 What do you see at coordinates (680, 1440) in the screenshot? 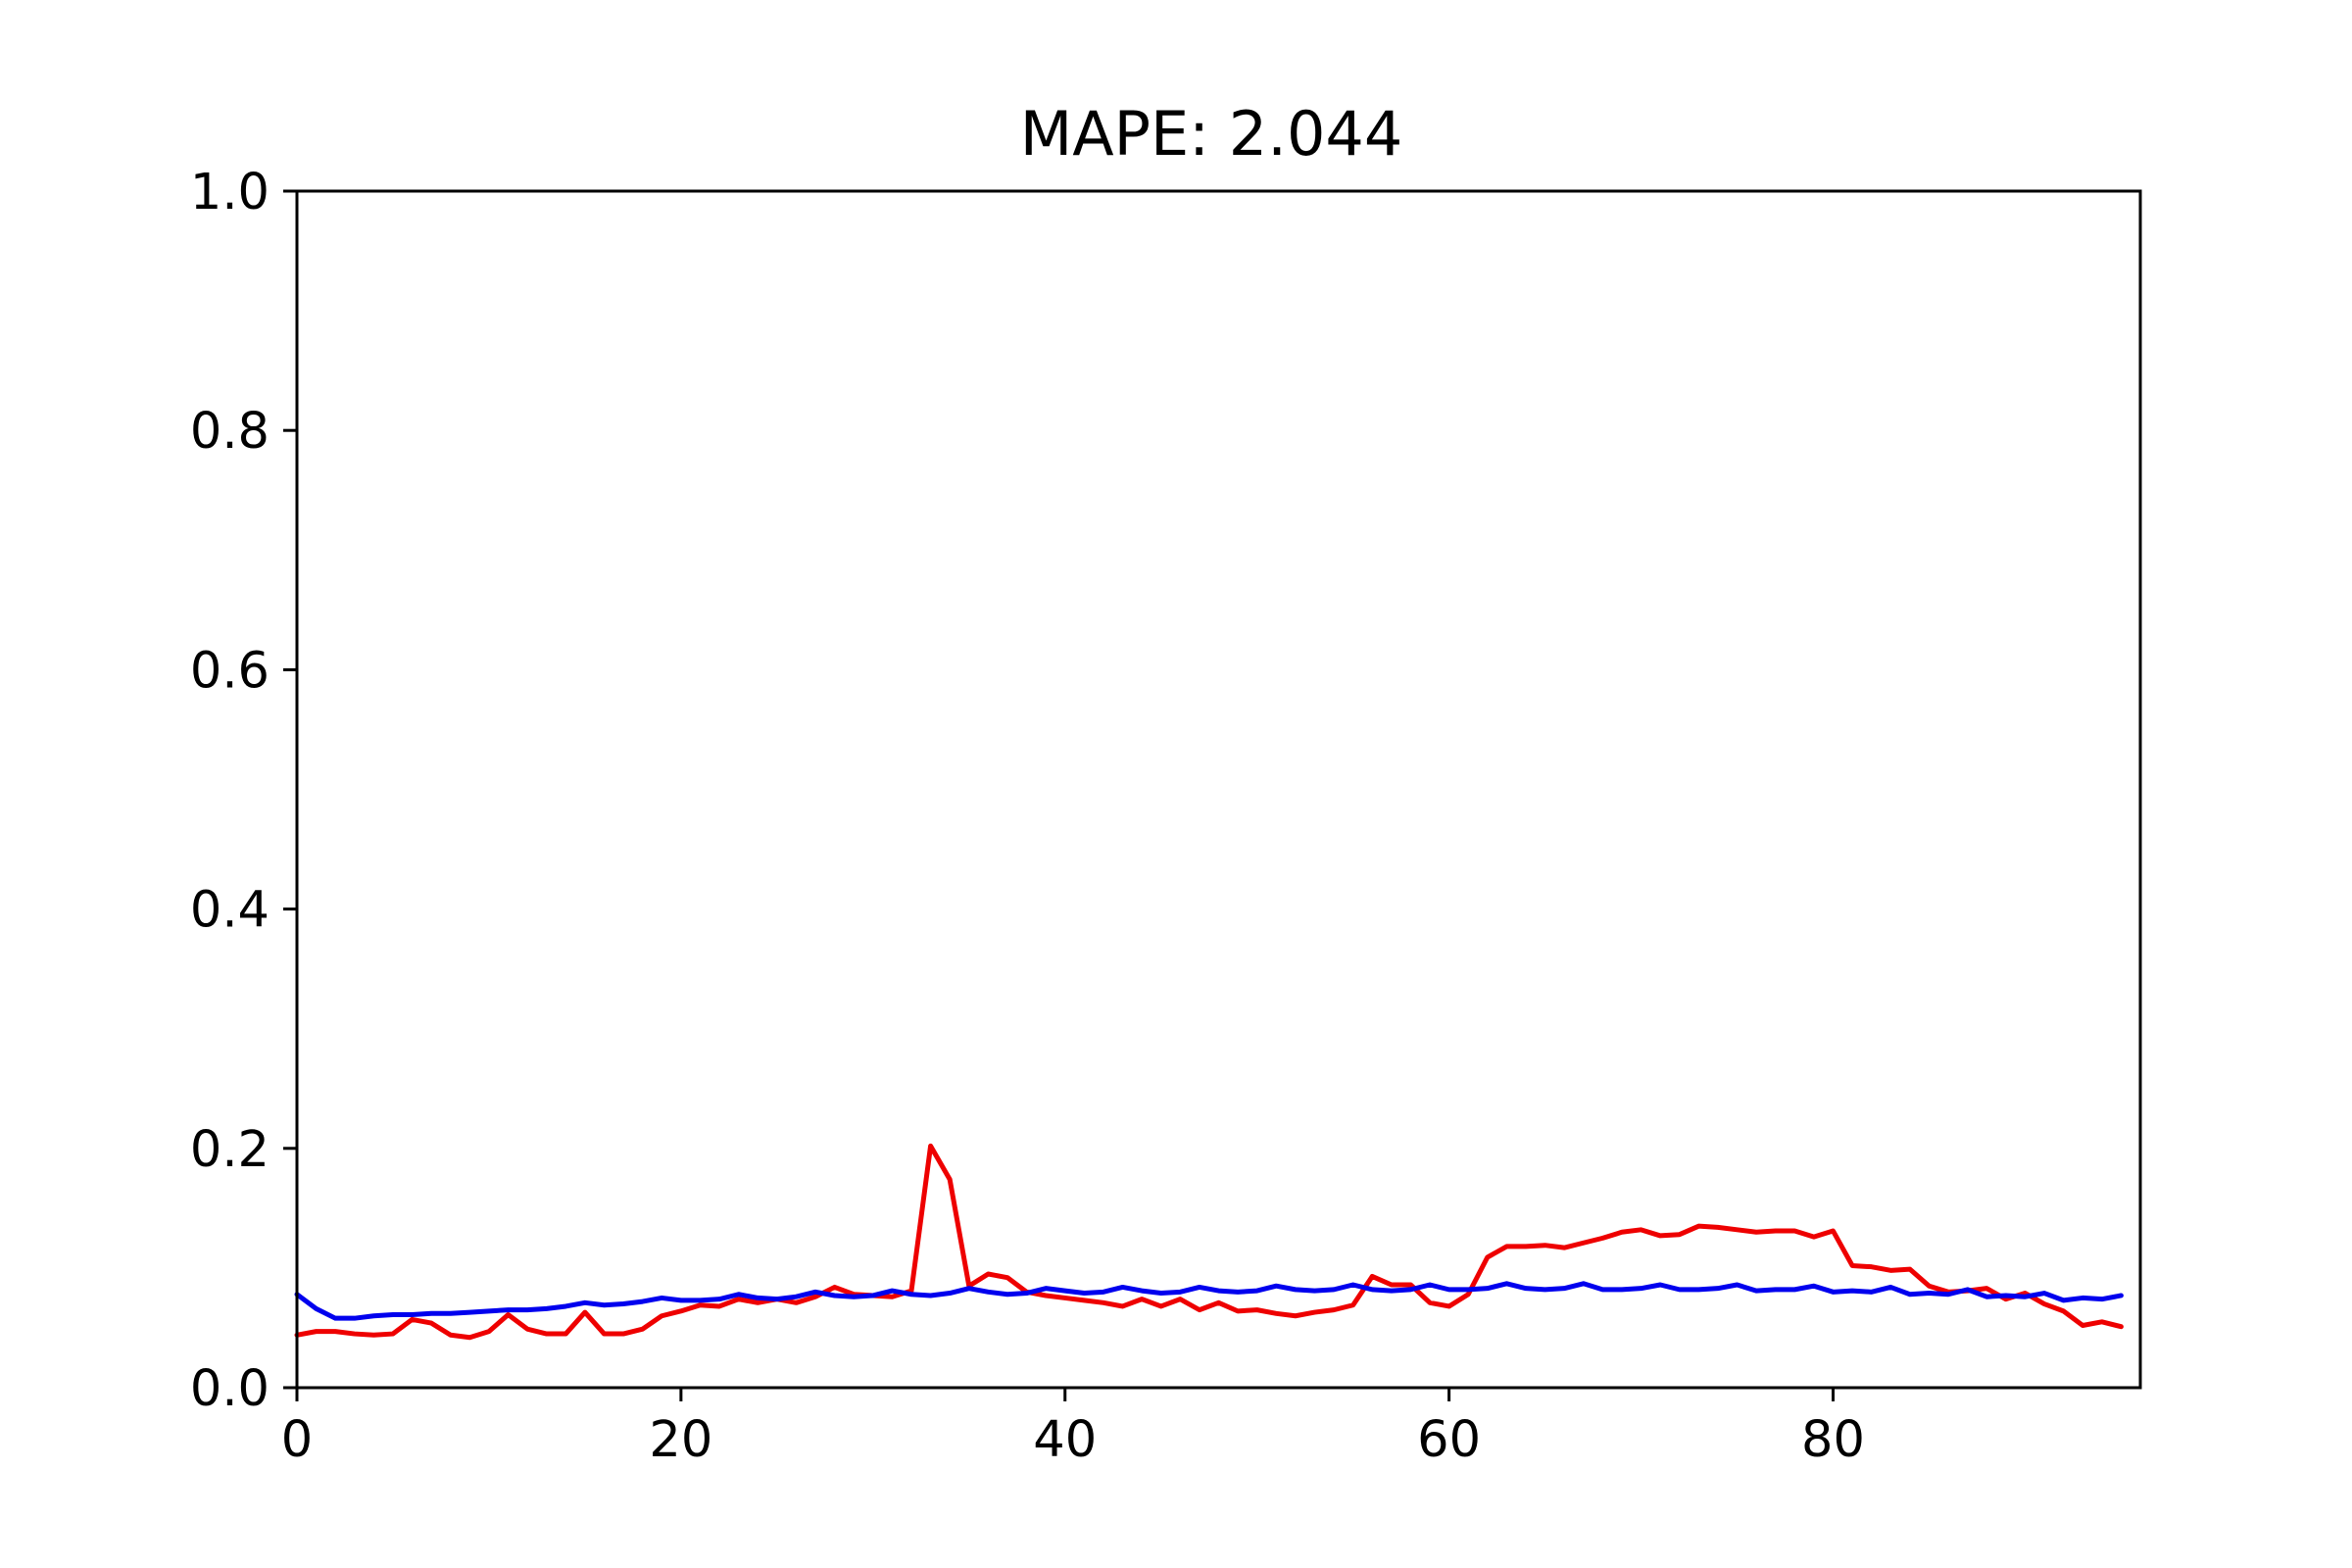
I see `x-tick-label: 20` at bounding box center [680, 1440].